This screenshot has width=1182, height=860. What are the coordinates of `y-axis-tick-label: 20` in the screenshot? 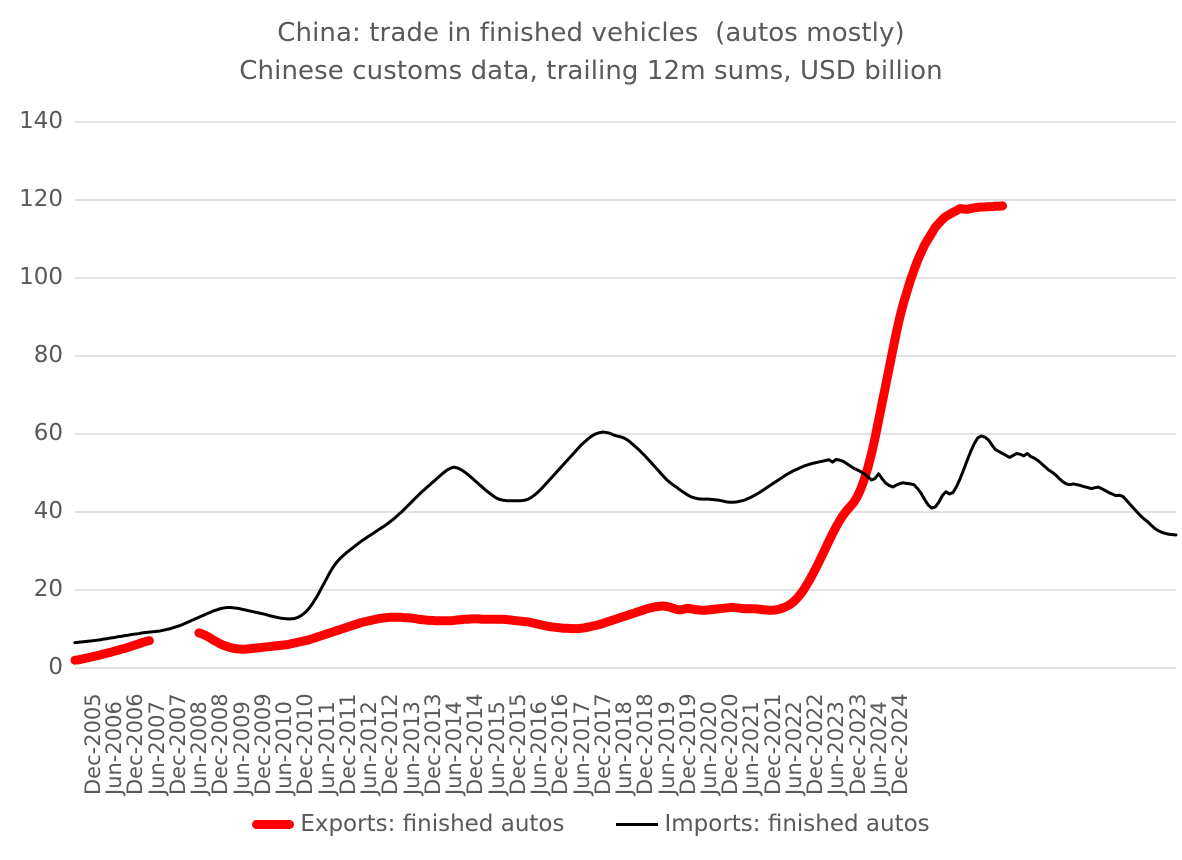 It's located at (48, 589).